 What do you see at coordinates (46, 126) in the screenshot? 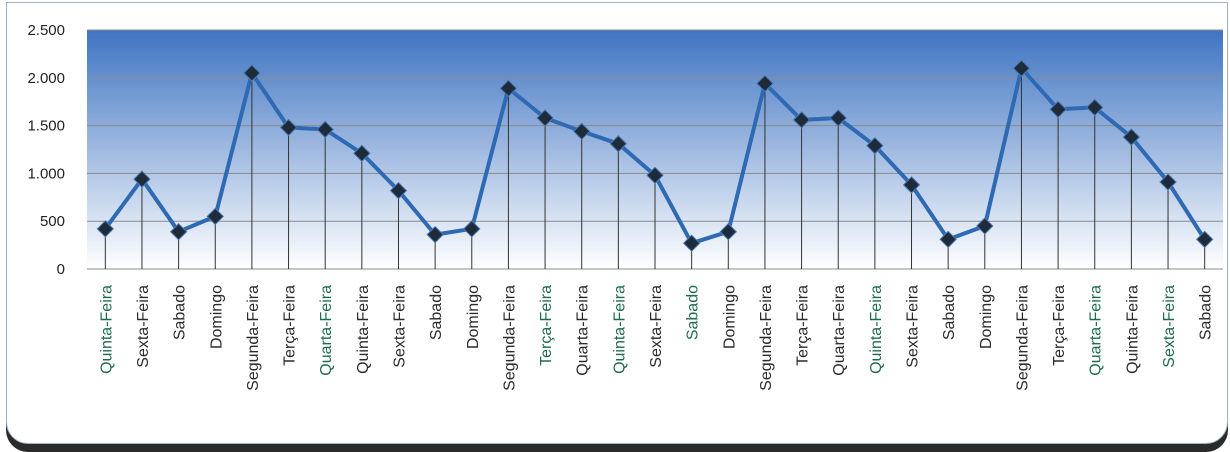
I see `y-tick-label: 1.500` at bounding box center [46, 126].